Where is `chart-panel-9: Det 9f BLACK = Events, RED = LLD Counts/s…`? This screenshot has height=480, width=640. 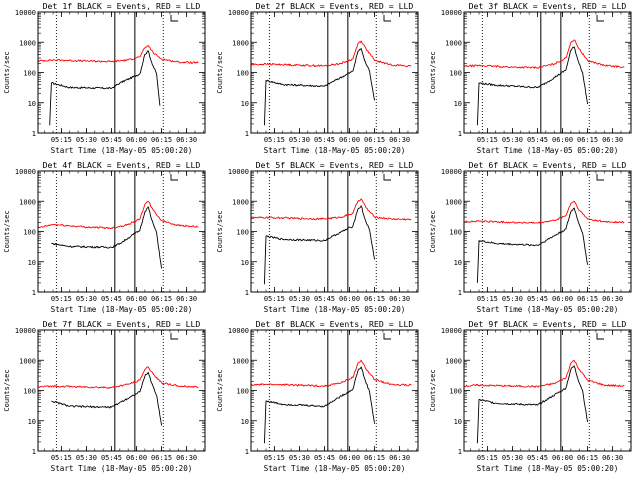 chart-panel-9: Det 9f BLACK = Events, RED = LLD Counts/s… is located at coordinates (530, 396).